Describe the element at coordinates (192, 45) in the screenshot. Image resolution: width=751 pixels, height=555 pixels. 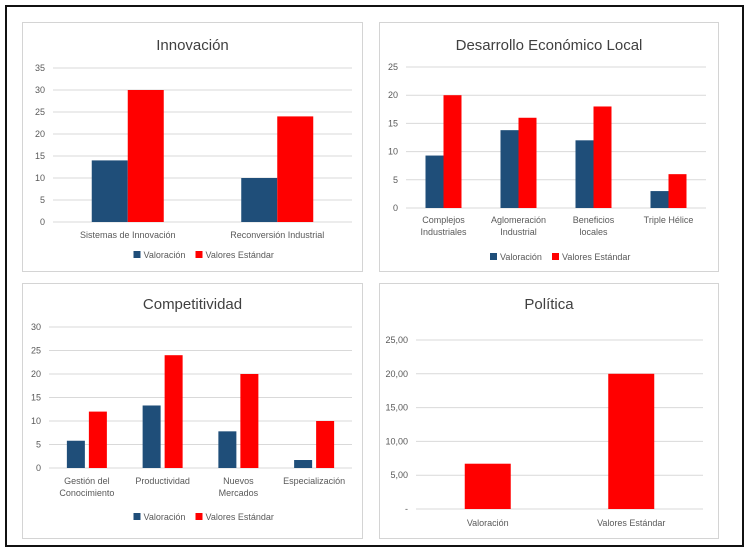
I see `chart-title: Innovación` at that location.